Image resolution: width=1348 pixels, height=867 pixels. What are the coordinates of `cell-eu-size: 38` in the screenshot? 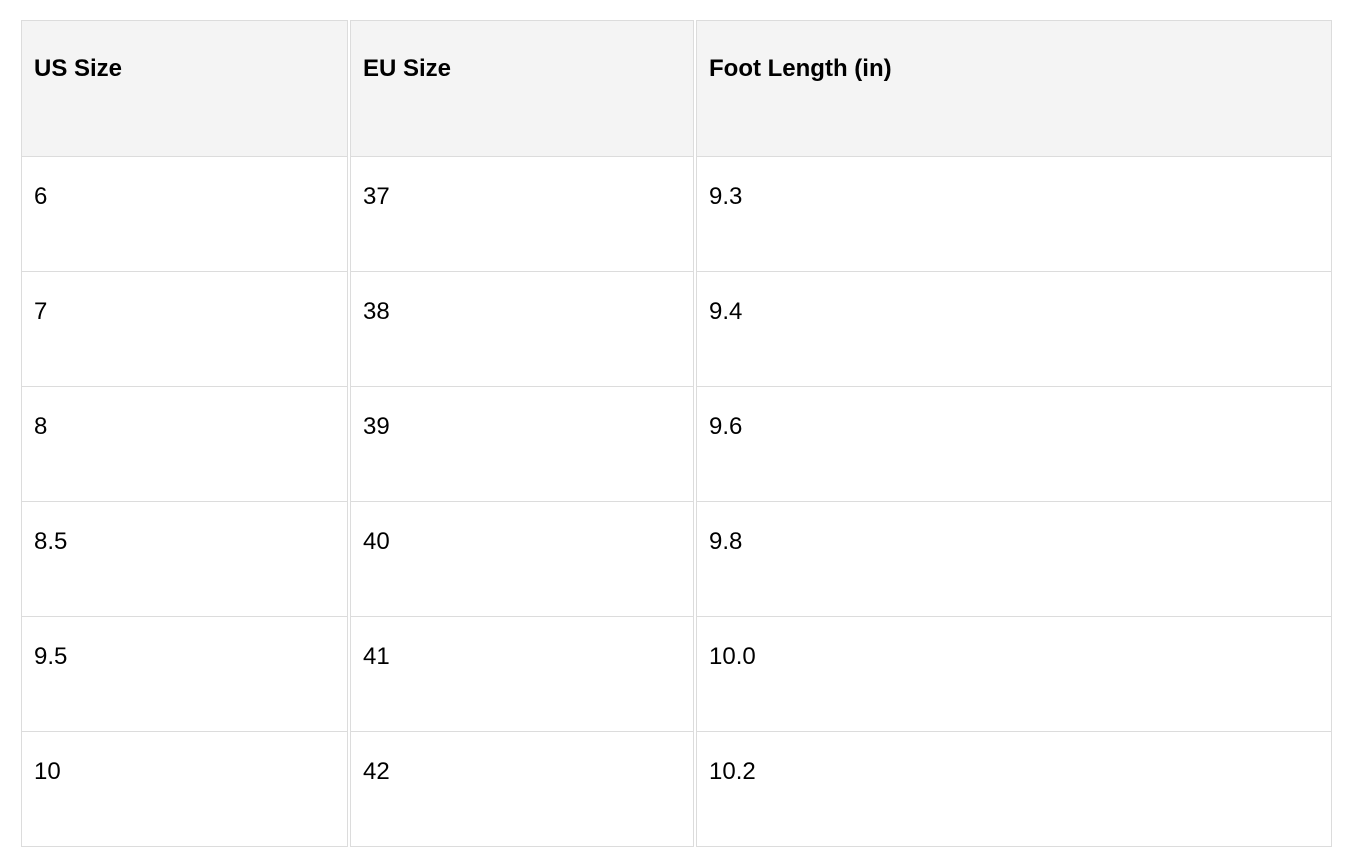 It's located at (522, 329).